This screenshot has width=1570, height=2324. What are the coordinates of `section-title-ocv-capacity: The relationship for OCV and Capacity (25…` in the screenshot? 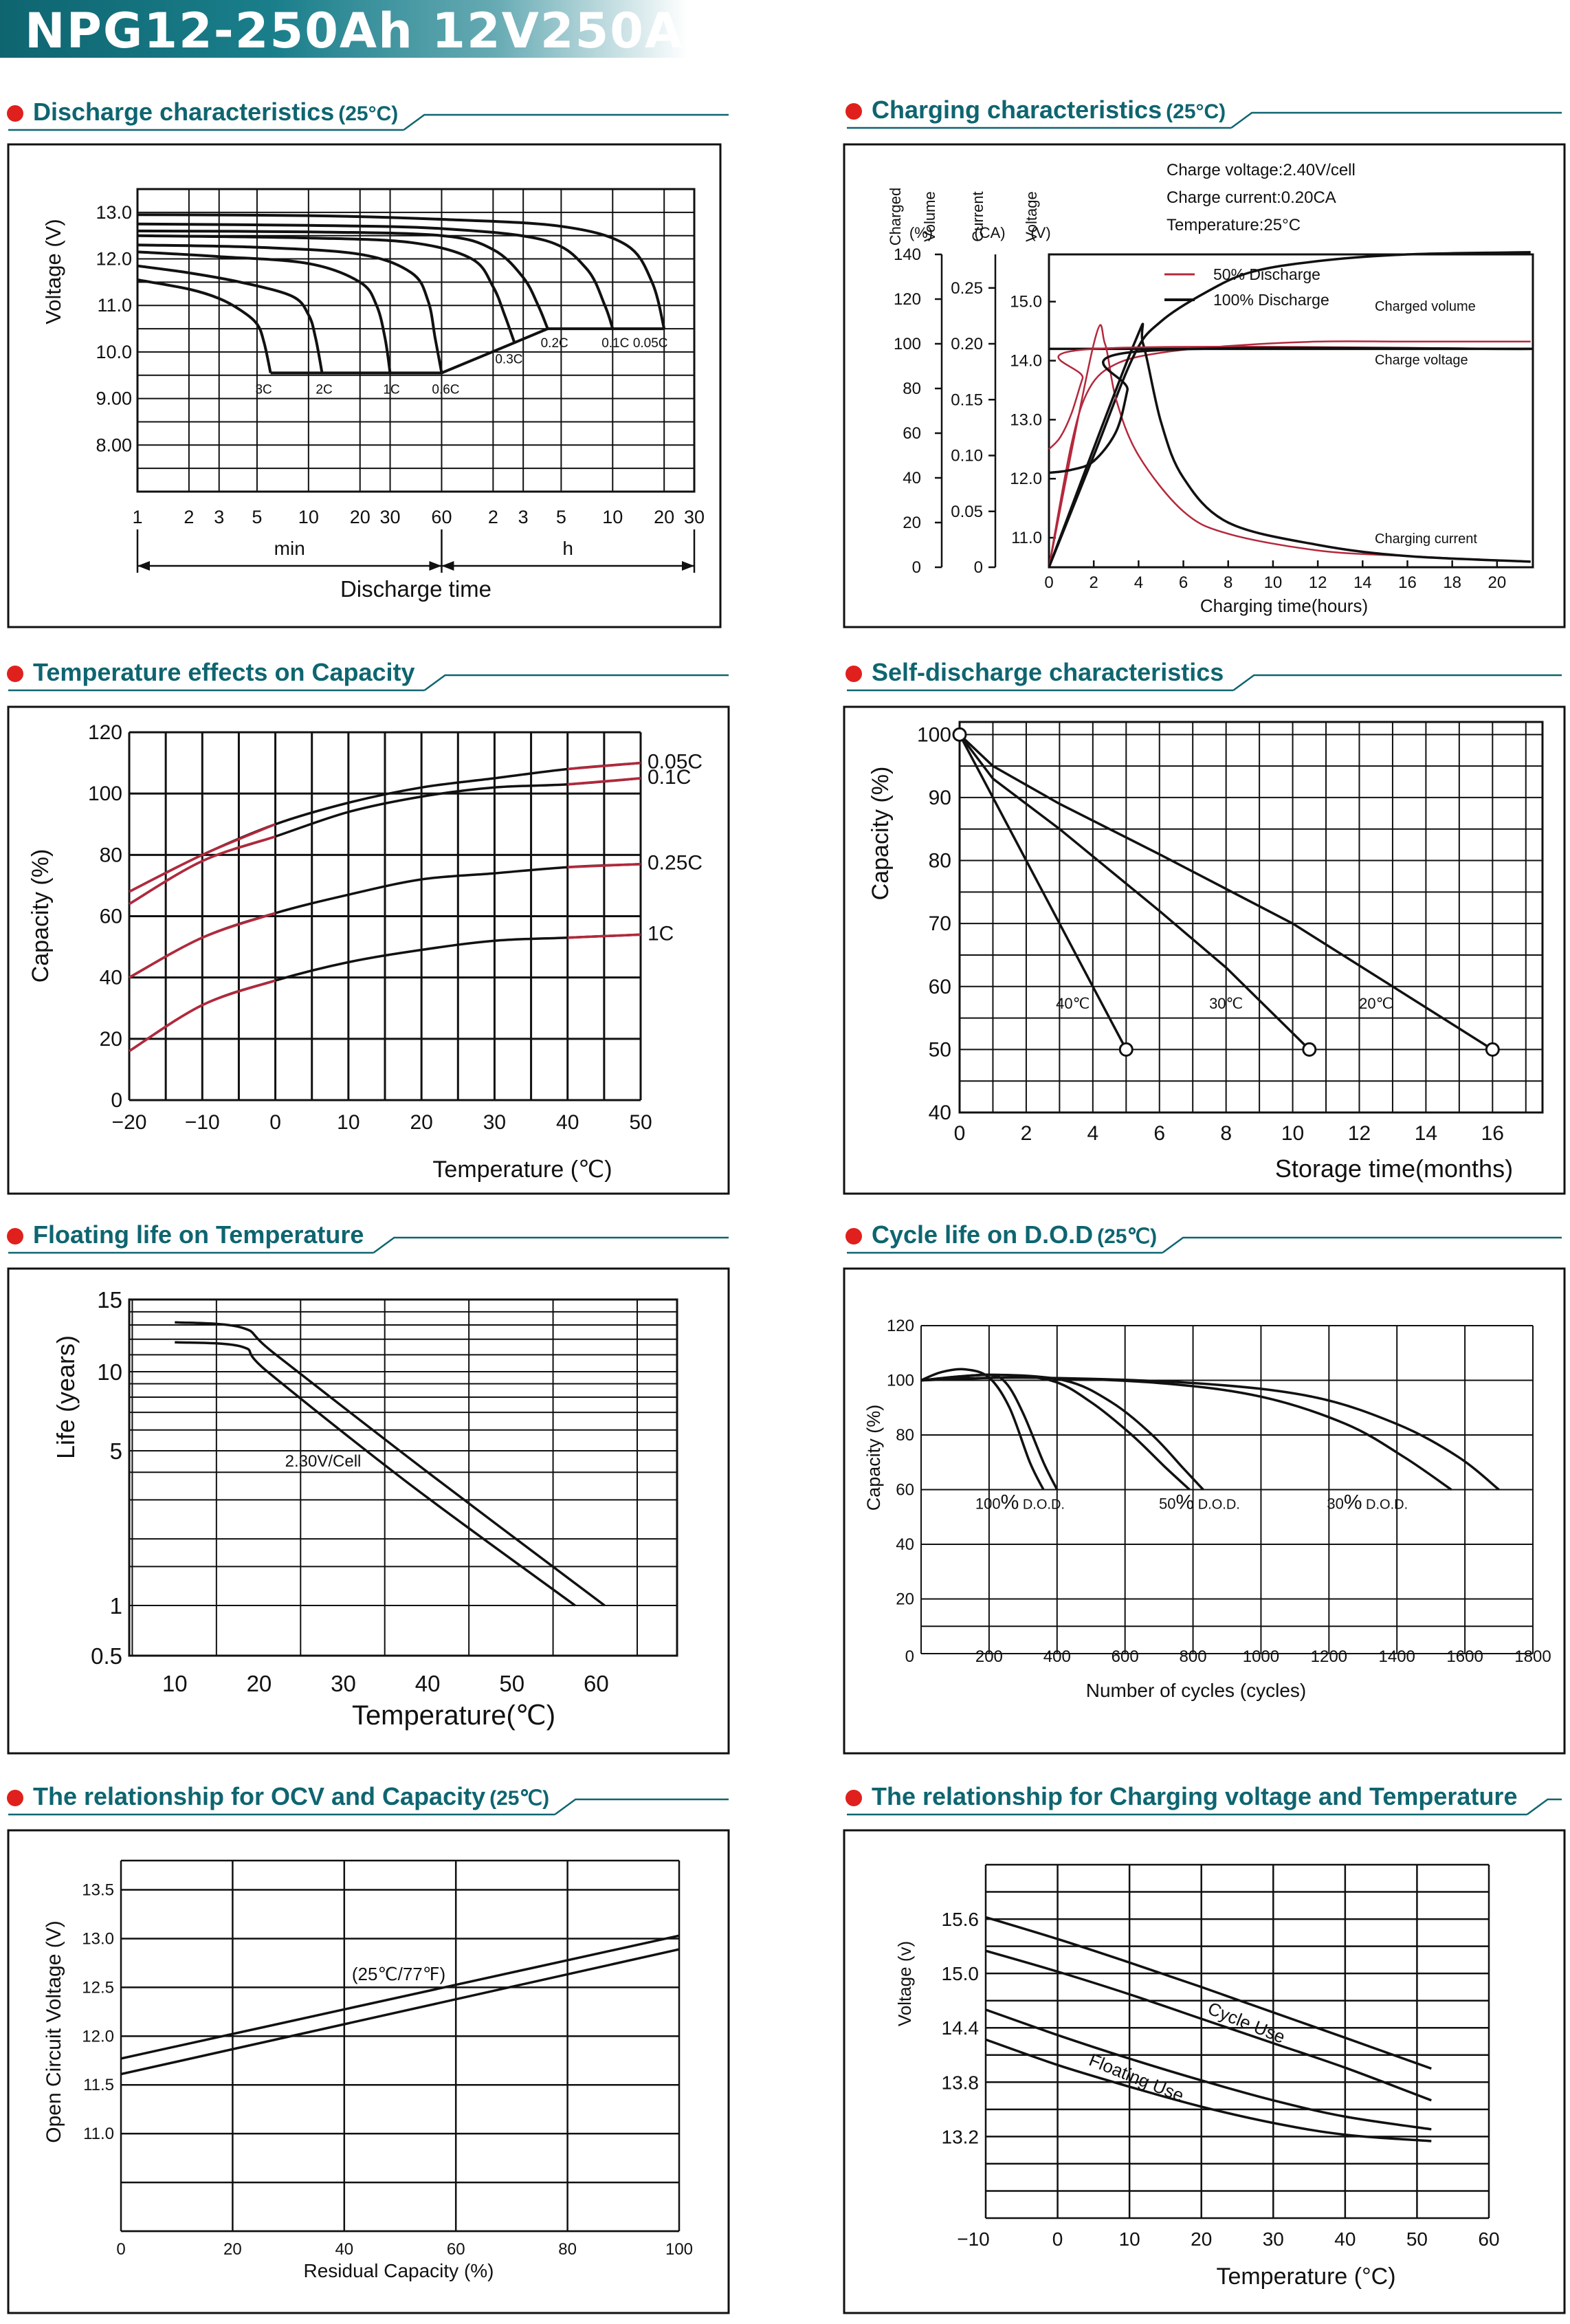 It's located at (368, 1799).